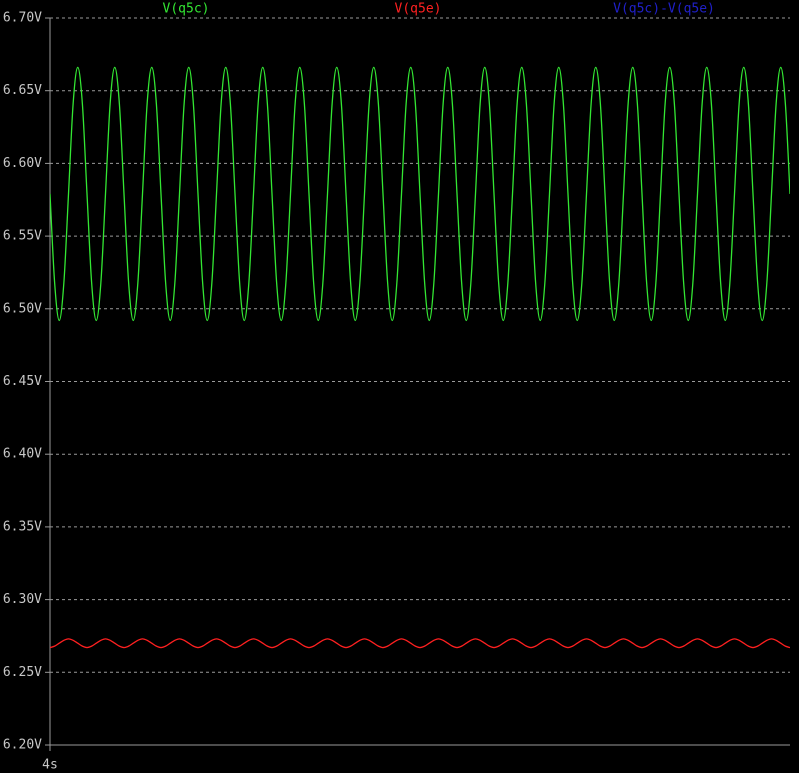 The image size is (799, 773). Describe the element at coordinates (22, 454) in the screenshot. I see `y-tick-label: 6.40V` at that location.